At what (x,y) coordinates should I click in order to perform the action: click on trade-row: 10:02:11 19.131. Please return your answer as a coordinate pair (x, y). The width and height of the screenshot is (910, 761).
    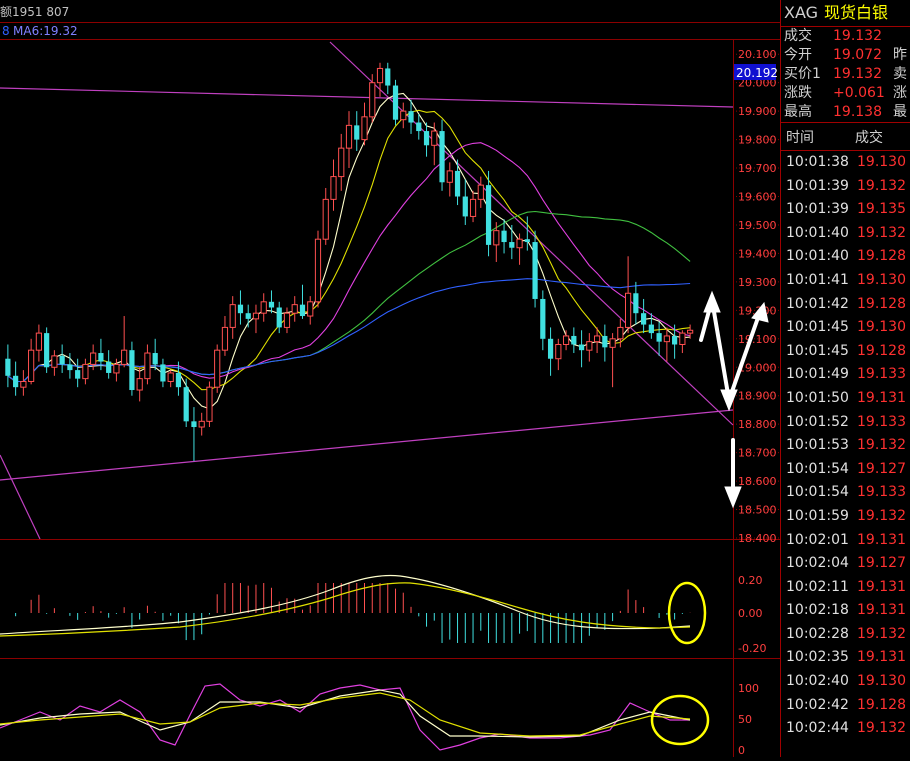
    Looking at the image, I should click on (845, 588).